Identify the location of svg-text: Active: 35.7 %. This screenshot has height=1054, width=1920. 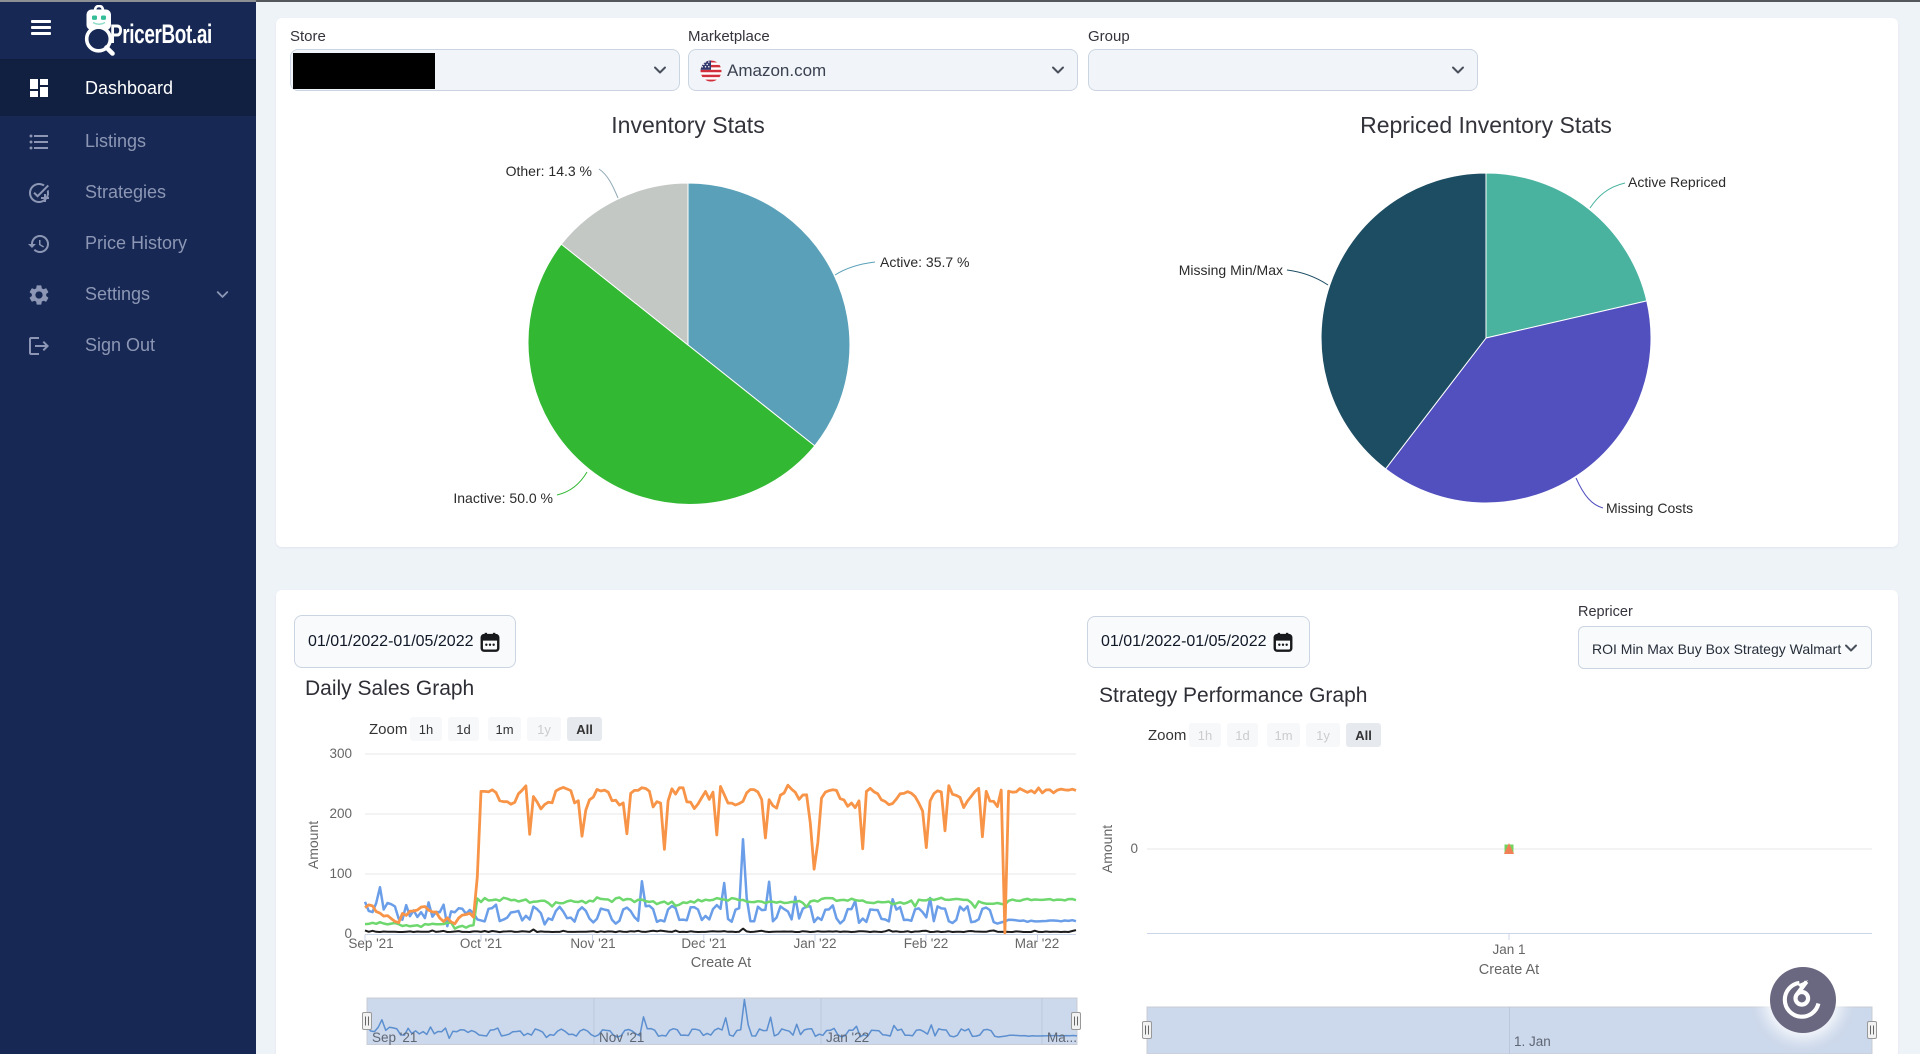
(925, 262).